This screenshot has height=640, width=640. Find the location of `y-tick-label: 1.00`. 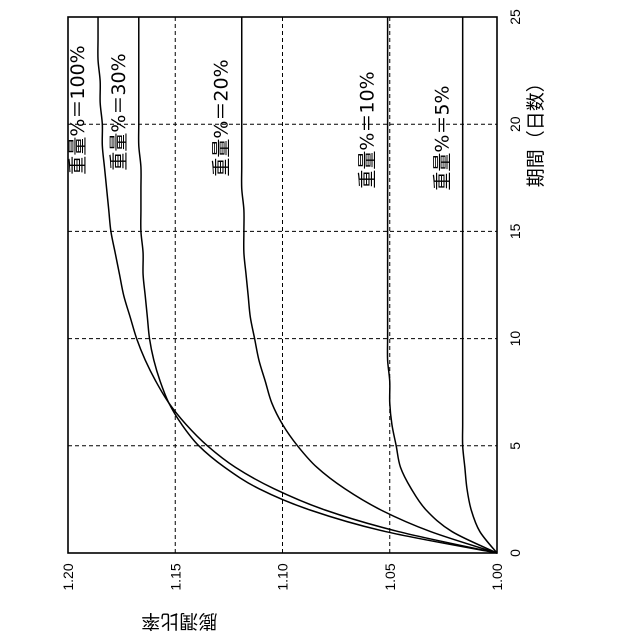

y-tick-label: 1.00 is located at coordinates (497, 576).